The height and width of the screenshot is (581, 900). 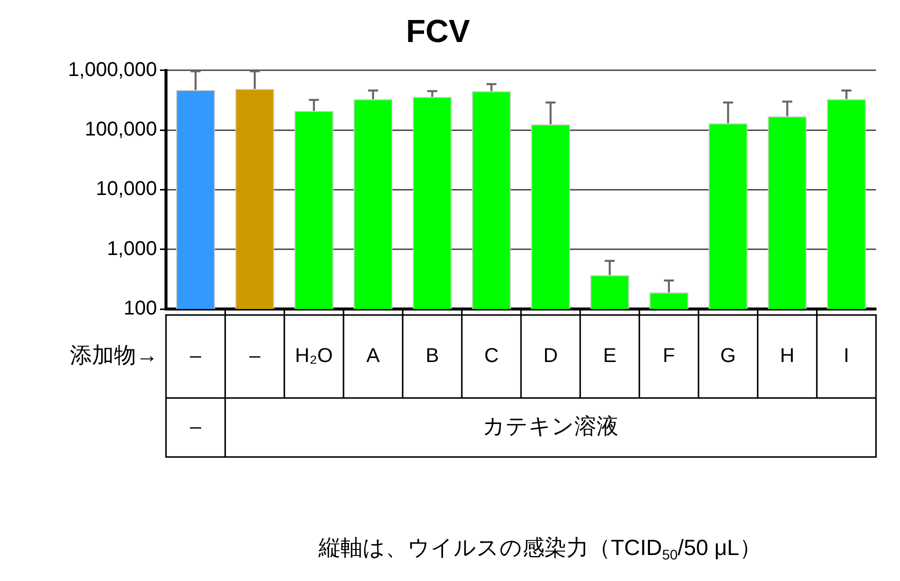 I want to click on x-tick-label: B, so click(x=432, y=356).